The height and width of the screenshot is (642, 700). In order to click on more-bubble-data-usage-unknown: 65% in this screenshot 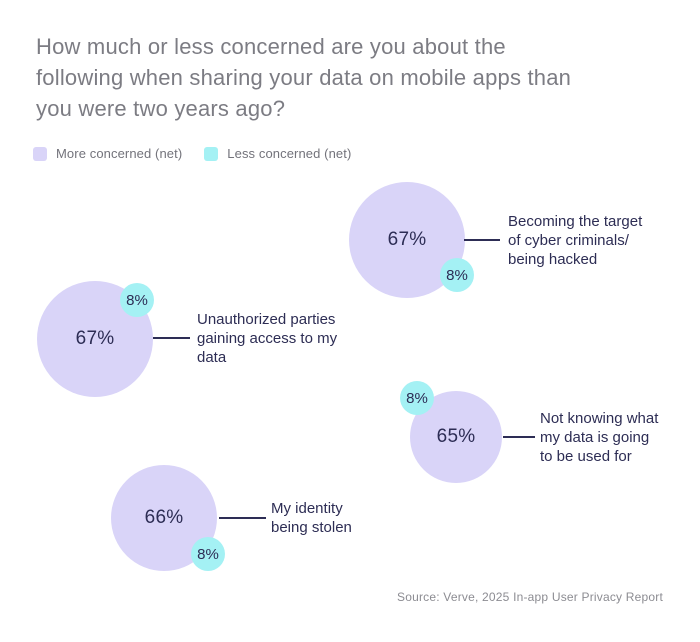, I will do `click(456, 437)`.